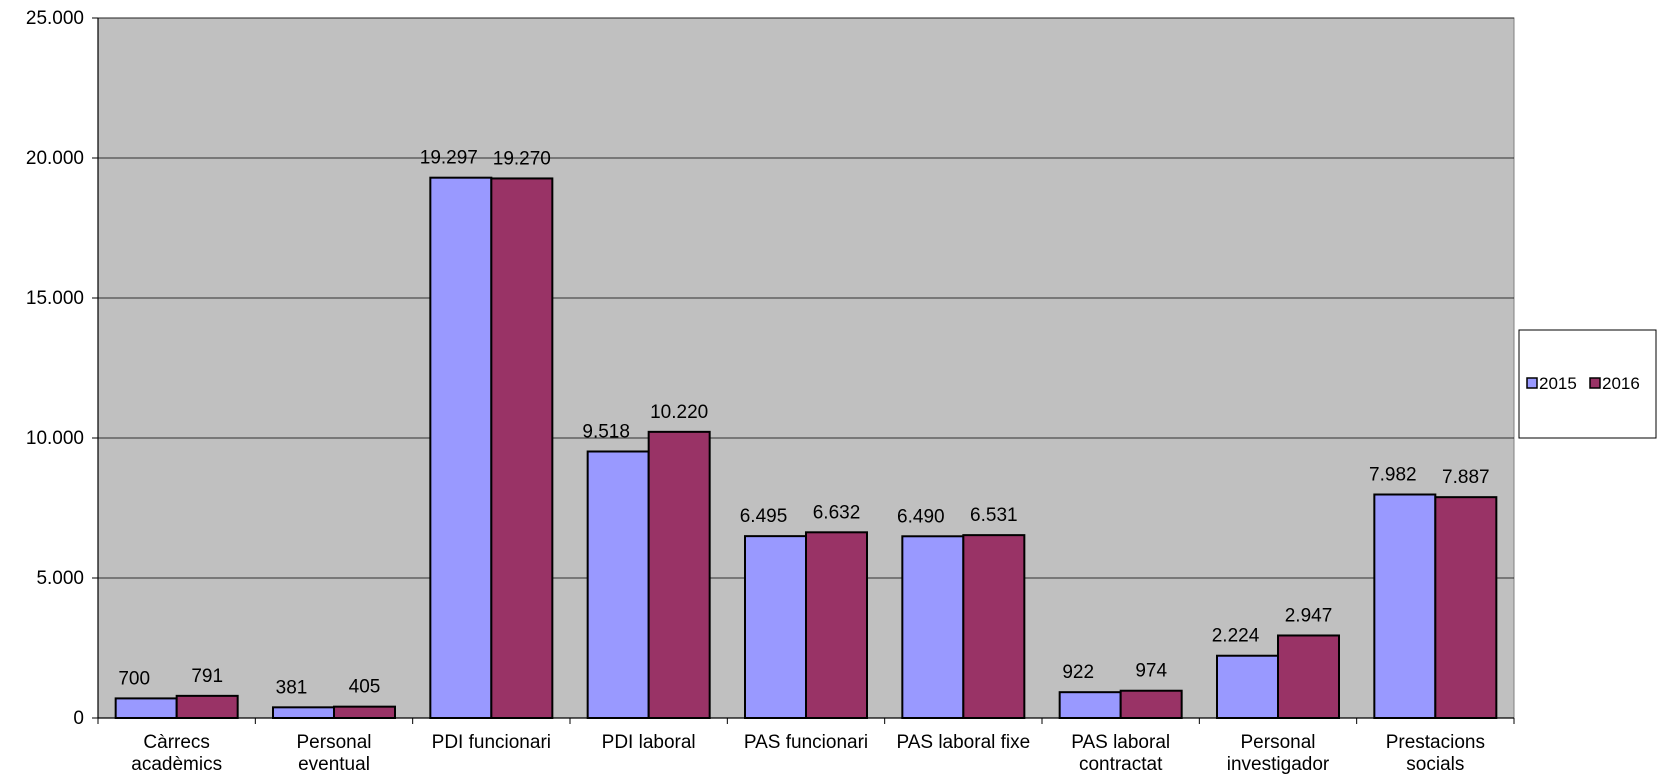 The image size is (1661, 780). What do you see at coordinates (994, 515) in the screenshot?
I see `data-label: 6.531` at bounding box center [994, 515].